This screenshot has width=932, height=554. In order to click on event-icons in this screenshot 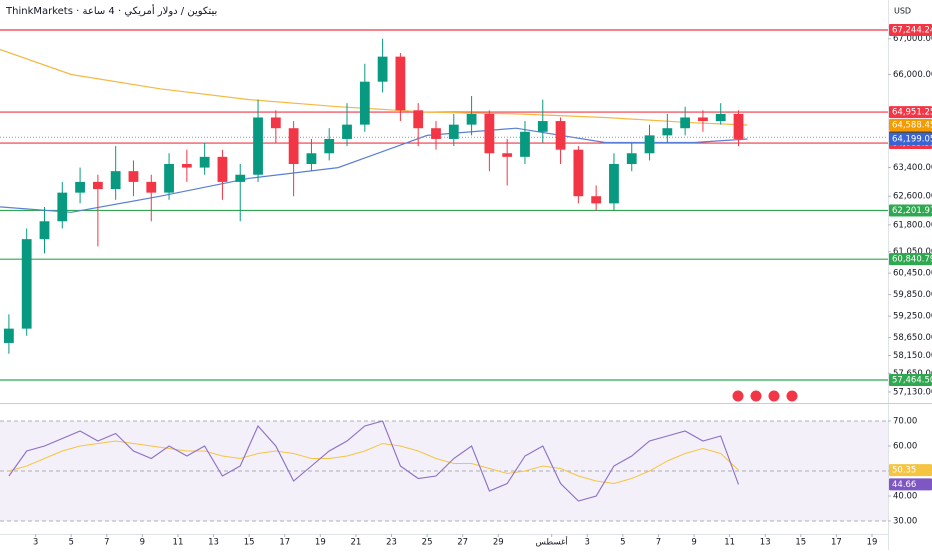, I will do `click(765, 396)`.